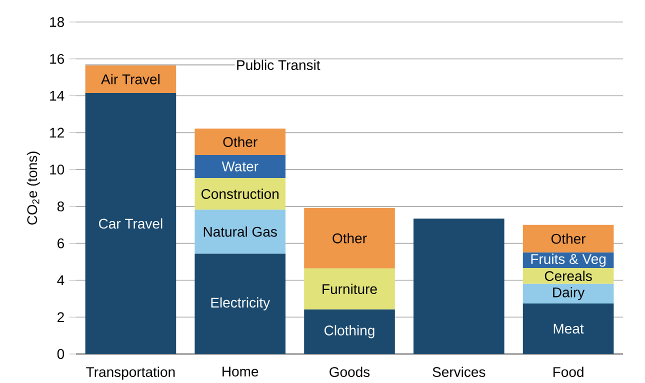  I want to click on y-tick-label: 14, so click(57, 95).